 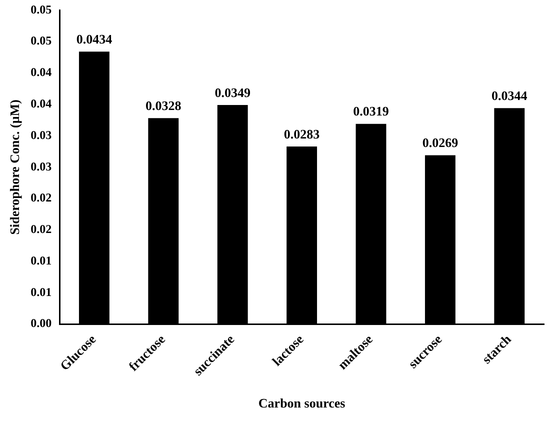 What do you see at coordinates (14, 167) in the screenshot?
I see `y-axis-title: Siderophore Conc. (µM)` at bounding box center [14, 167].